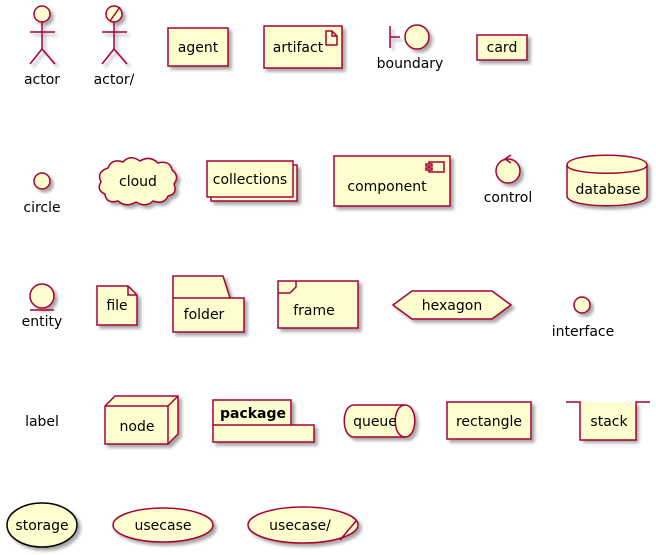 The image size is (656, 555). I want to click on entity-element: entity, so click(42, 306).